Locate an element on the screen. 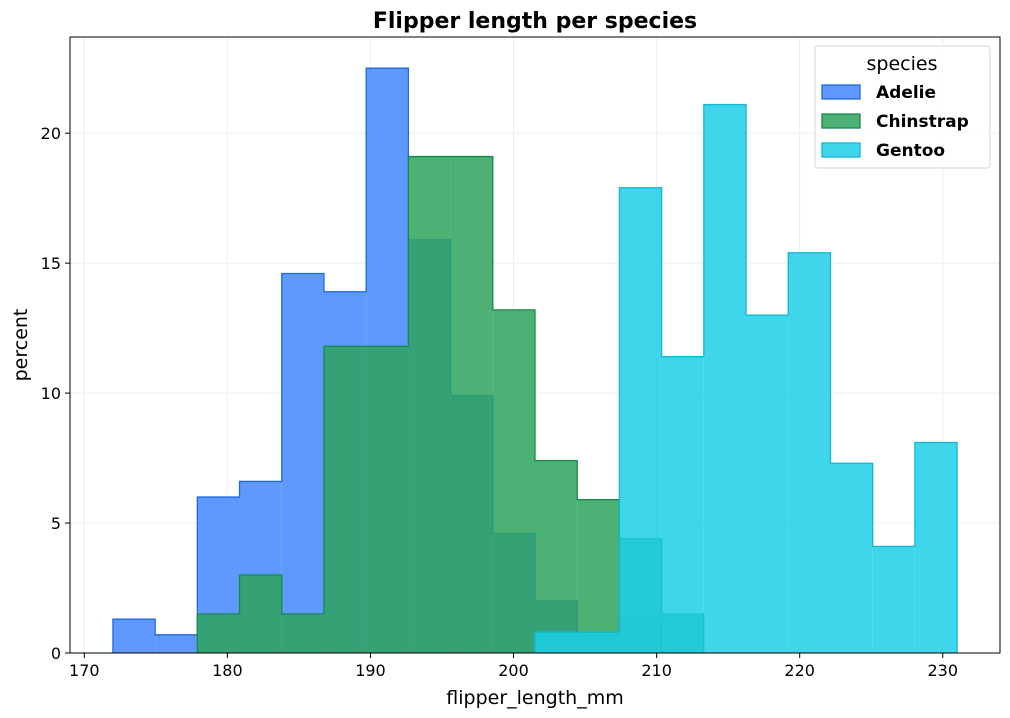 This screenshot has width=1010, height=718. x-tick-label: 190 is located at coordinates (370, 670).